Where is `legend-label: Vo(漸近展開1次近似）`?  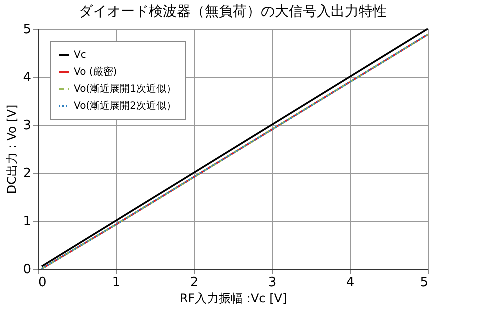
legend-label: Vo(漸近展開1次近似） is located at coordinates (125, 89).